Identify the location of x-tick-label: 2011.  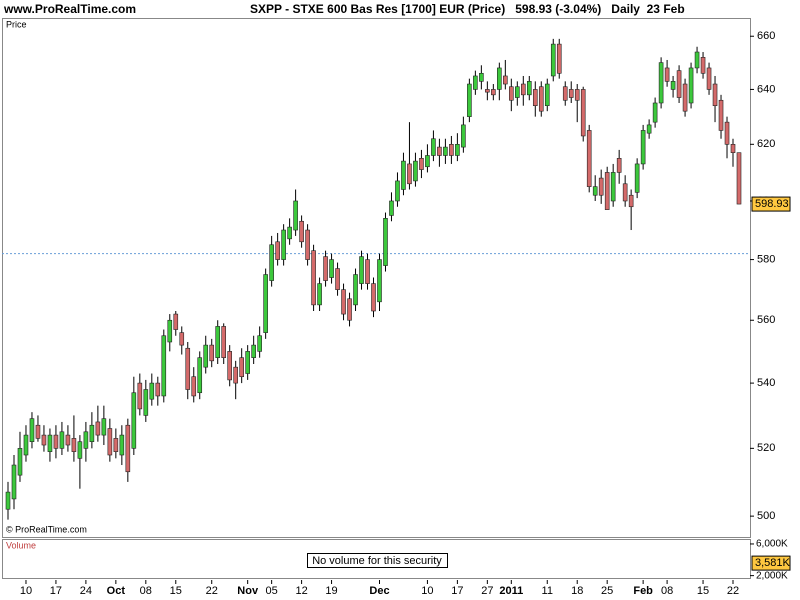
(511, 591).